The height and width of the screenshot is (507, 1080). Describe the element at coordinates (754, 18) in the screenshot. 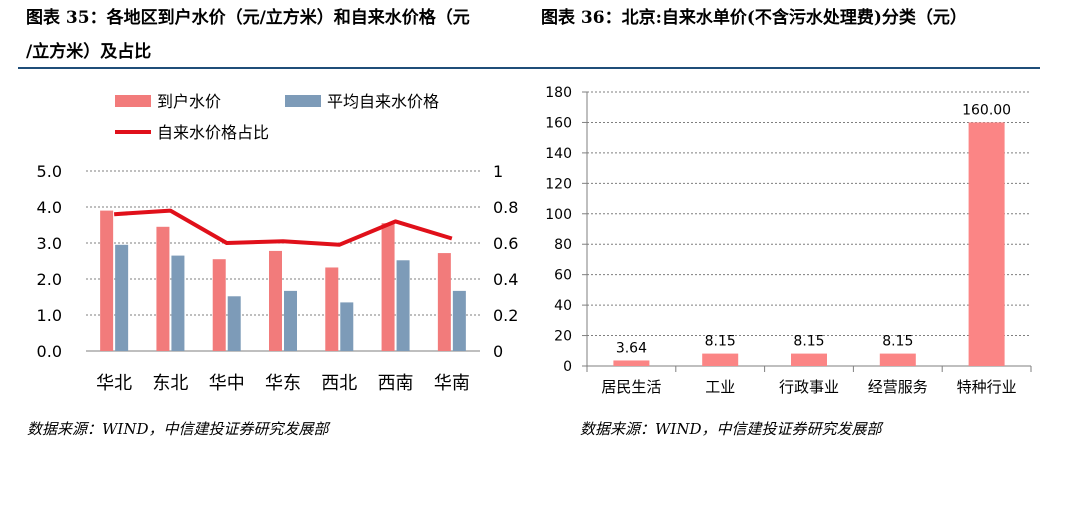

I see `figure-36-title: 图表 36：北京:自来水单价(不含污水处理费)分类（元）` at that location.